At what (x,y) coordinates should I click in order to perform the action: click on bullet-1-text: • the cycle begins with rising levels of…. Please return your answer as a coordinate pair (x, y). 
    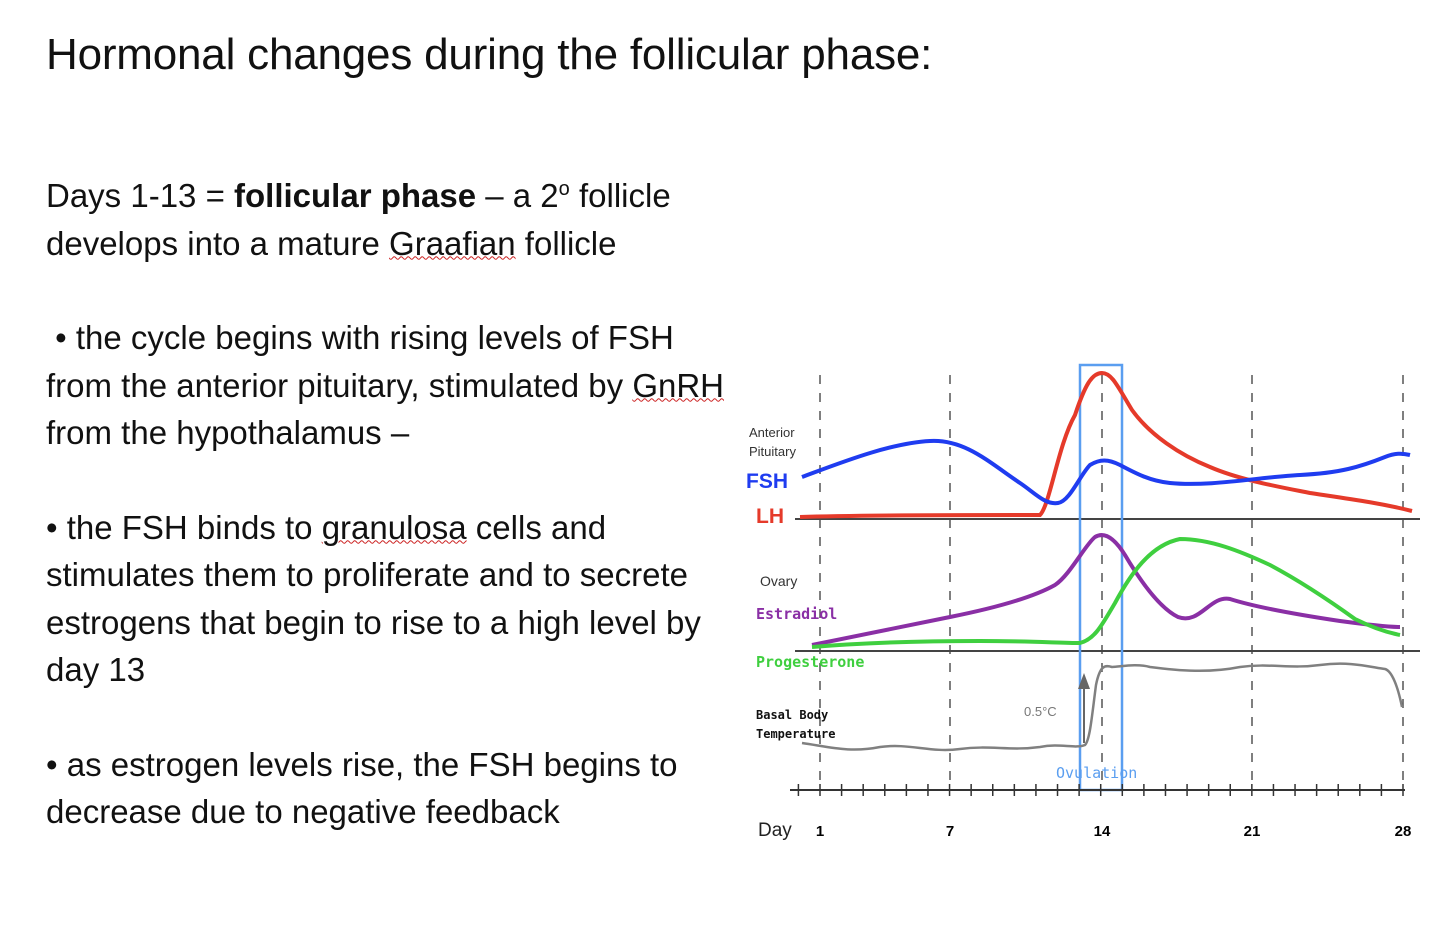
    Looking at the image, I should click on (364, 361).